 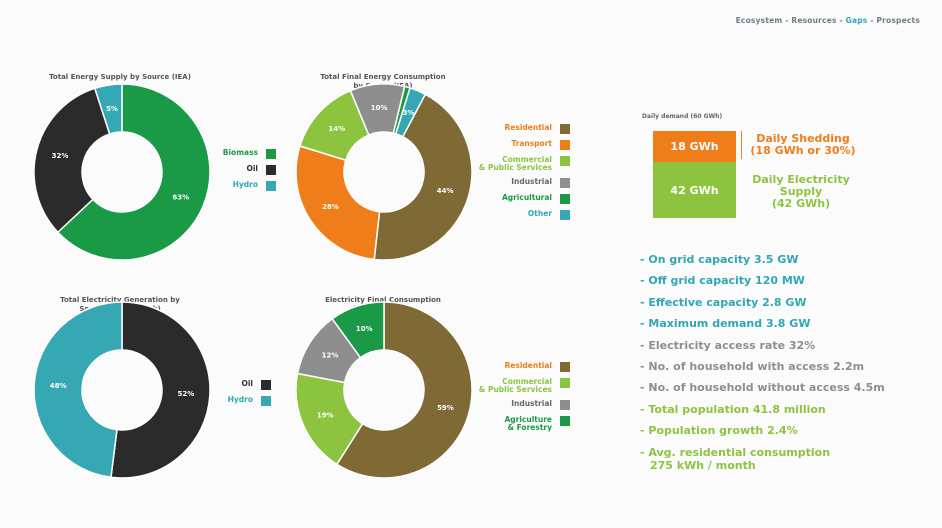 What do you see at coordinates (185, 394) in the screenshot?
I see `slice-value-label: 52%` at bounding box center [185, 394].